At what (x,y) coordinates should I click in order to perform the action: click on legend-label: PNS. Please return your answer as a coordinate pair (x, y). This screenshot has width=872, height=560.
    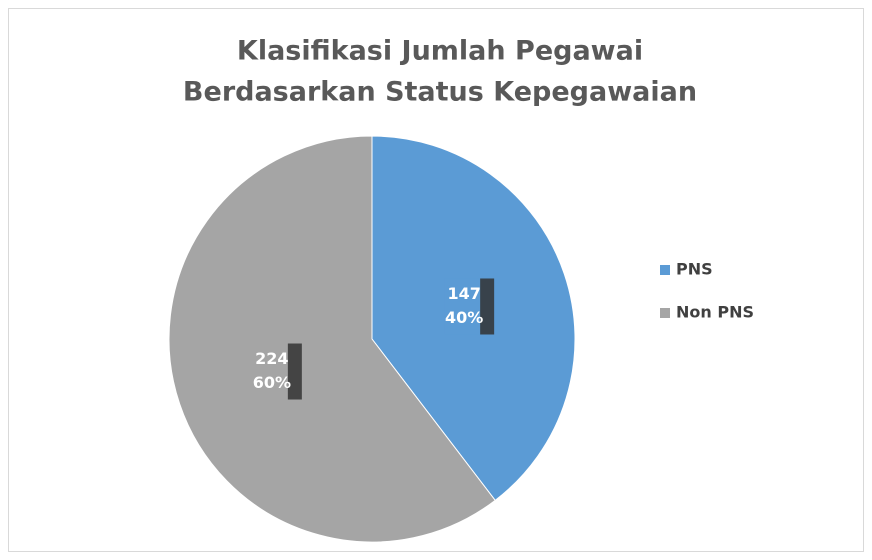
    Looking at the image, I should click on (694, 269).